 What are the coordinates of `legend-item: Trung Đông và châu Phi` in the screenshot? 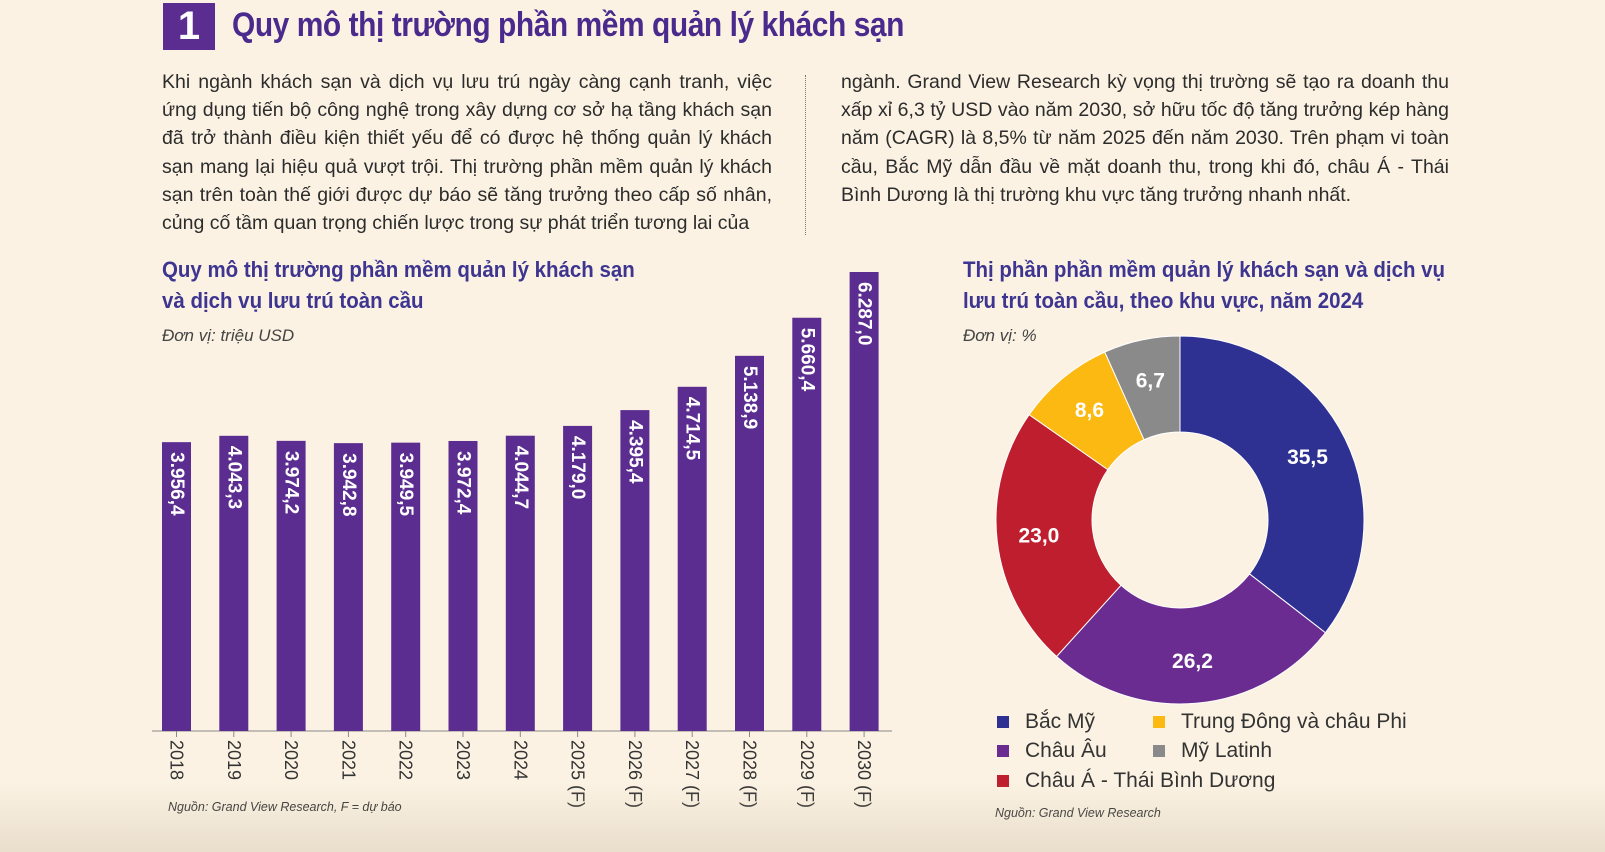 It's located at (1280, 722).